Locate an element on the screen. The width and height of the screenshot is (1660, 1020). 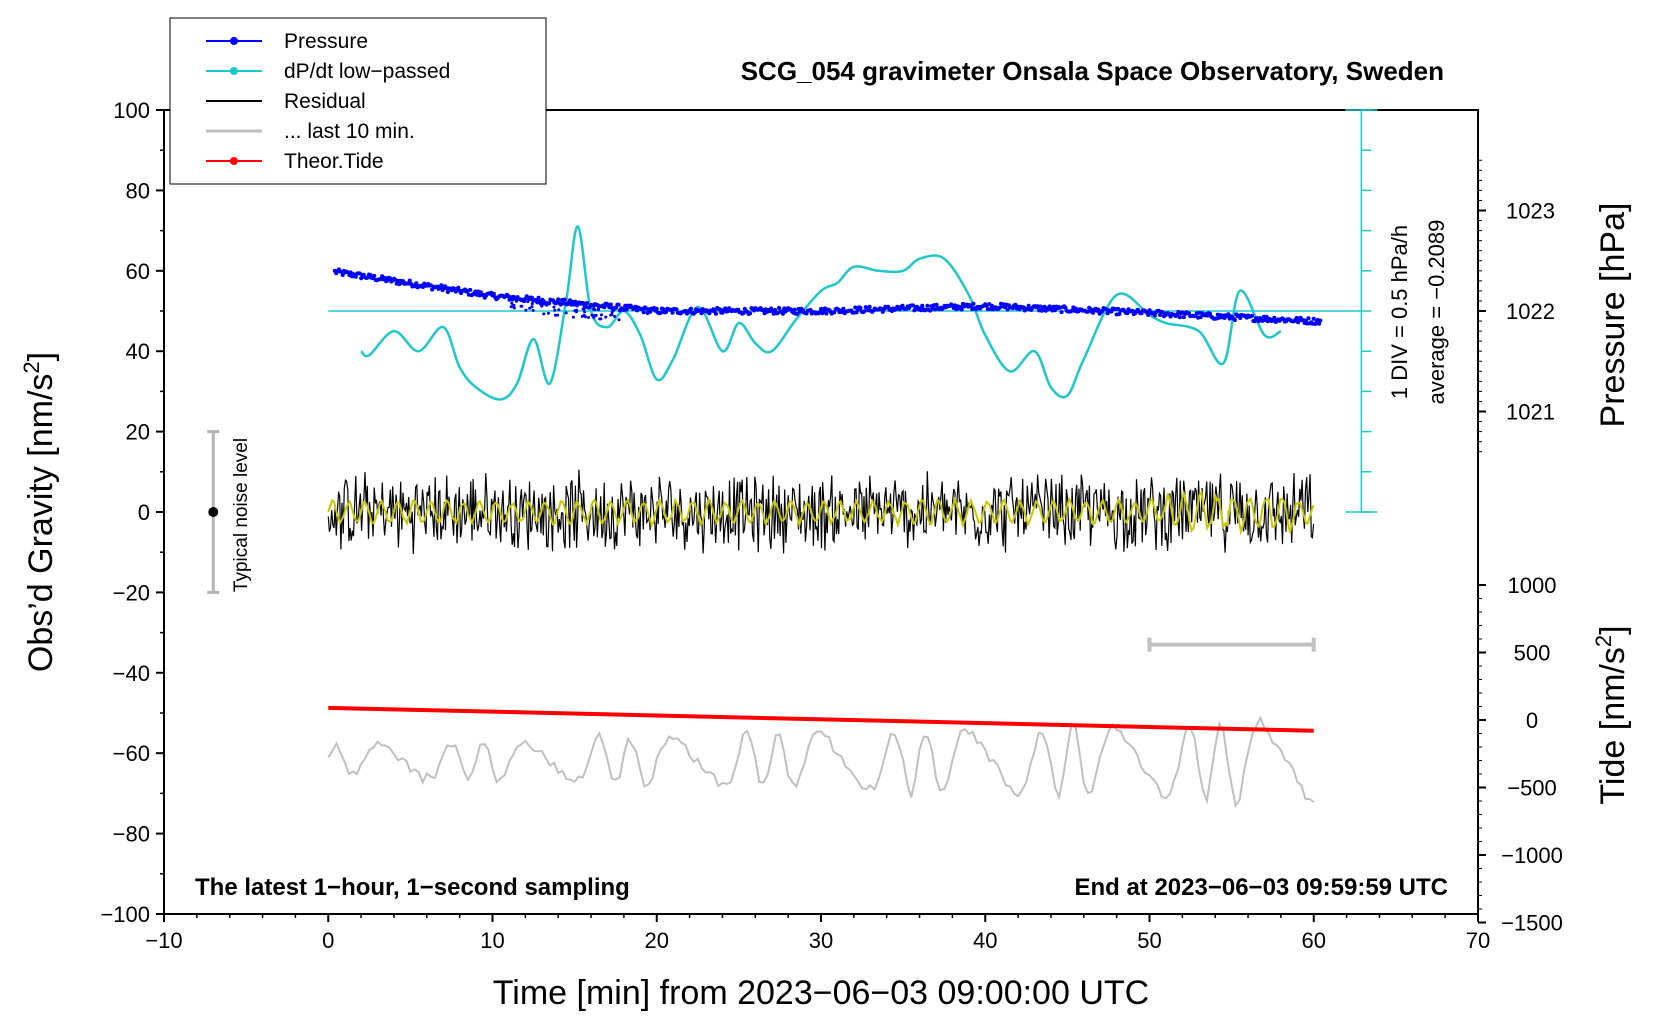
tide-tick-label: 0 is located at coordinates (1532, 720).